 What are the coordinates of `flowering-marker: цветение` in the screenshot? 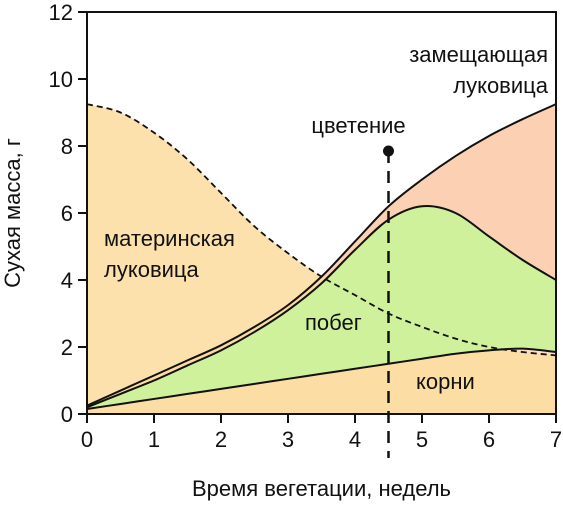 It's located at (358, 285).